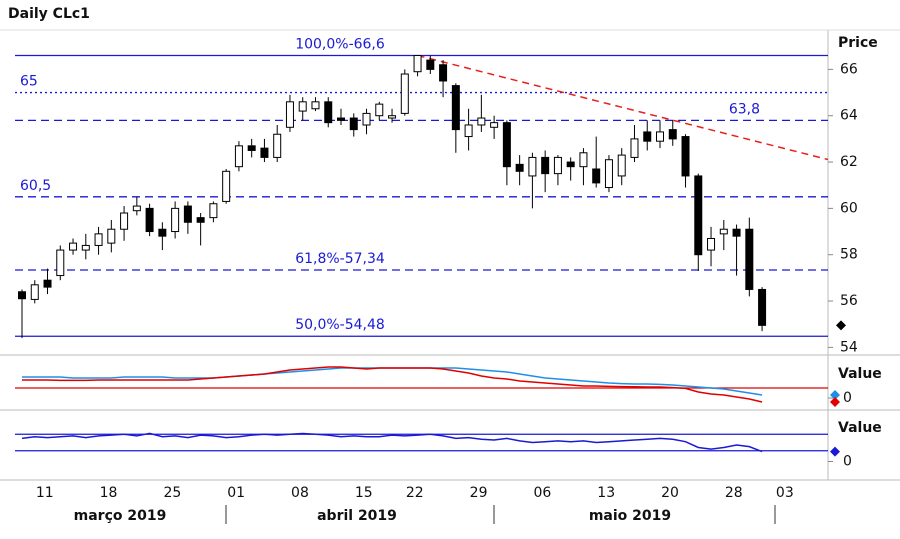 The image size is (900, 539). What do you see at coordinates (734, 493) in the screenshot?
I see `x-tick-label: 28` at bounding box center [734, 493].